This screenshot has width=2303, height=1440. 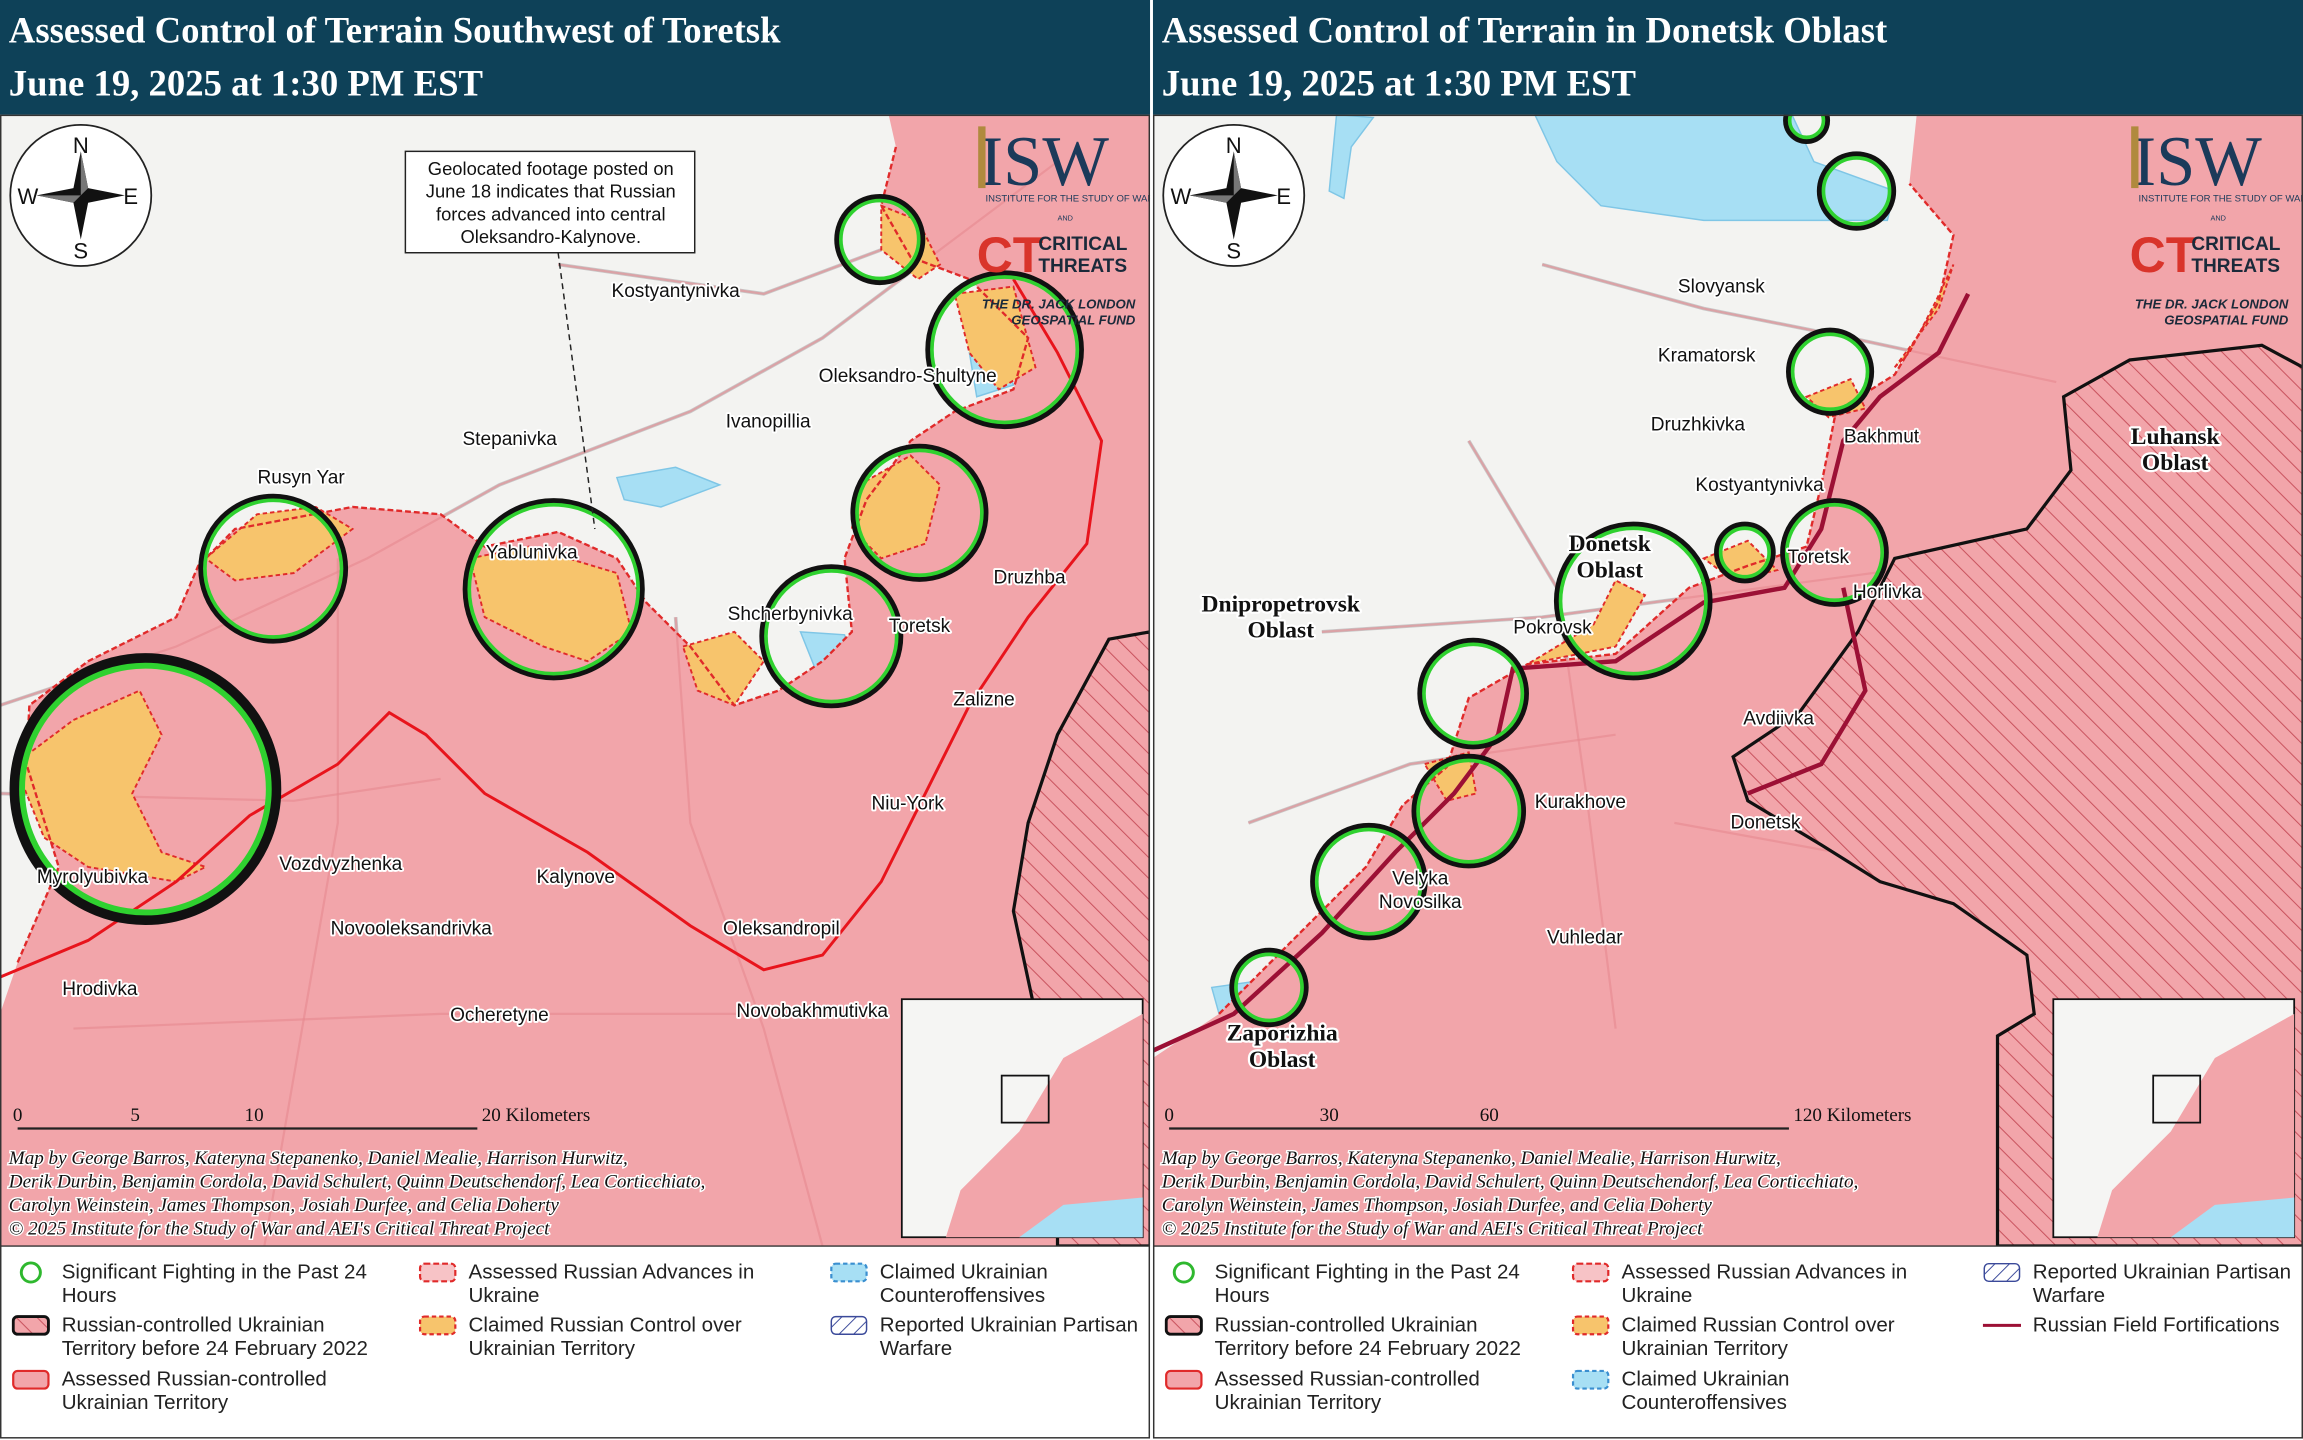 I want to click on place-label: Novosilka, so click(x=1420, y=902).